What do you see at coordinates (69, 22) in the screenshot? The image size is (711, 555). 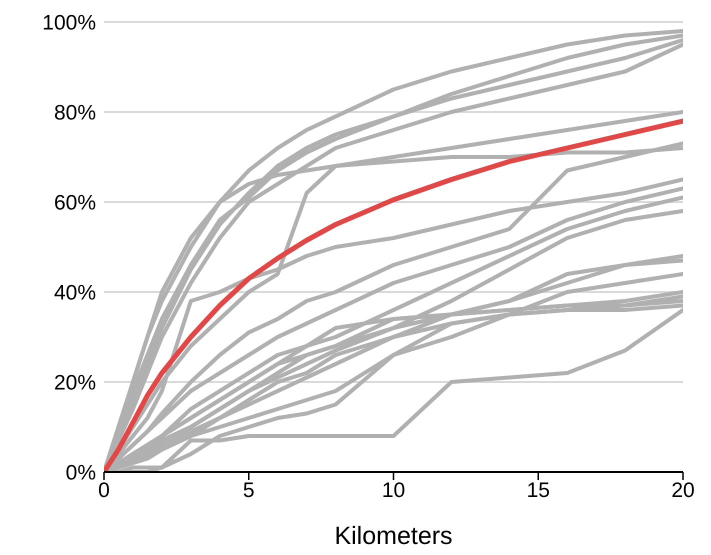 I see `y-tick-label: 100%` at bounding box center [69, 22].